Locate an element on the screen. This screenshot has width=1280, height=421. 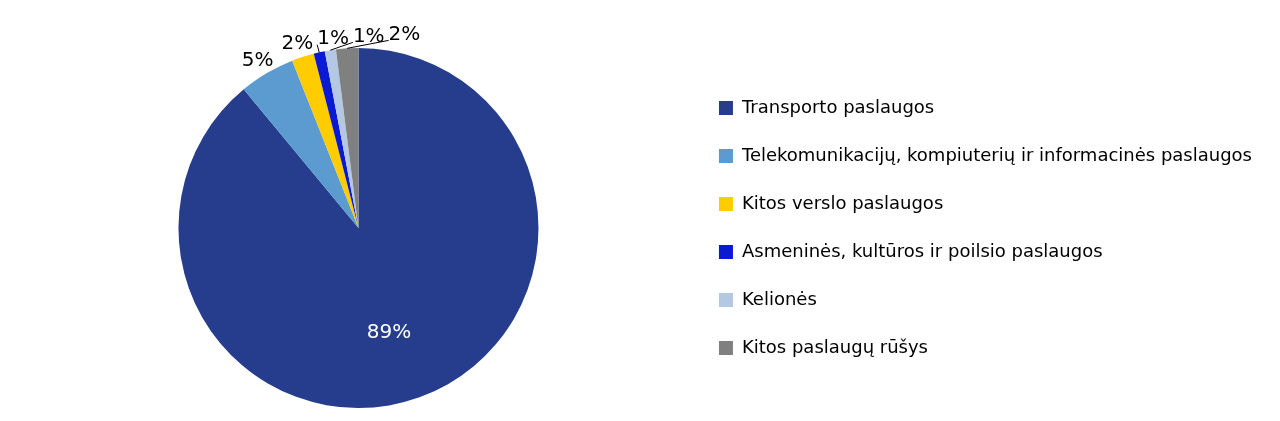
legend-label: Asmeninės, kultūros ir poilsio paslaugos is located at coordinates (922, 250).